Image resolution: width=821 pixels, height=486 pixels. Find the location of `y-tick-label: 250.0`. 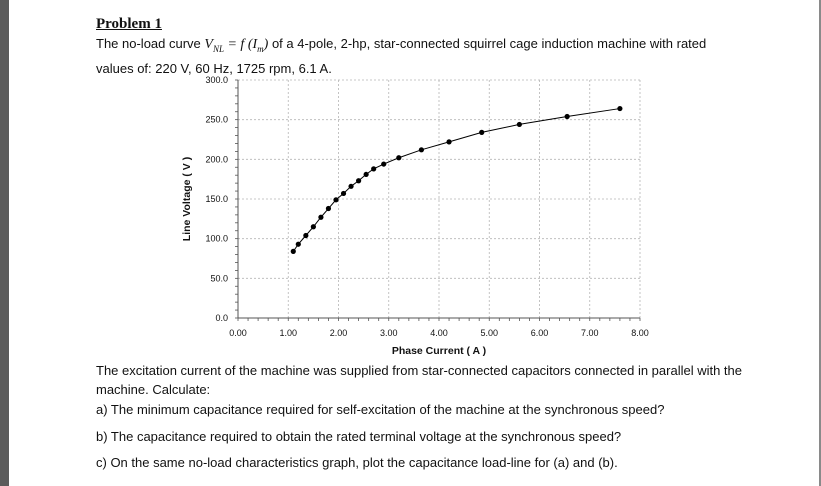

y-tick-label: 250.0 is located at coordinates (216, 120).